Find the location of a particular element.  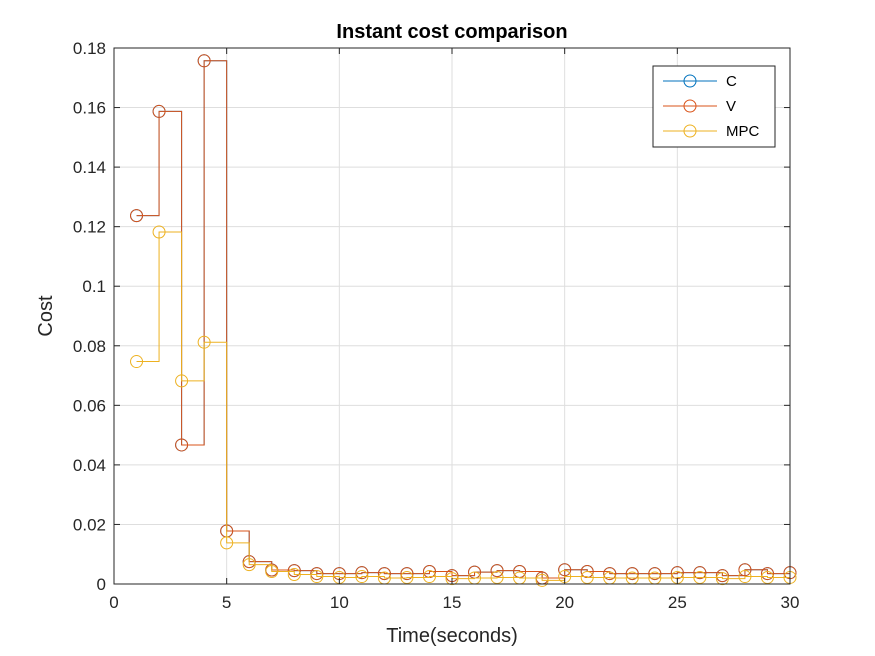

legend-entry-label: MPC is located at coordinates (743, 131).